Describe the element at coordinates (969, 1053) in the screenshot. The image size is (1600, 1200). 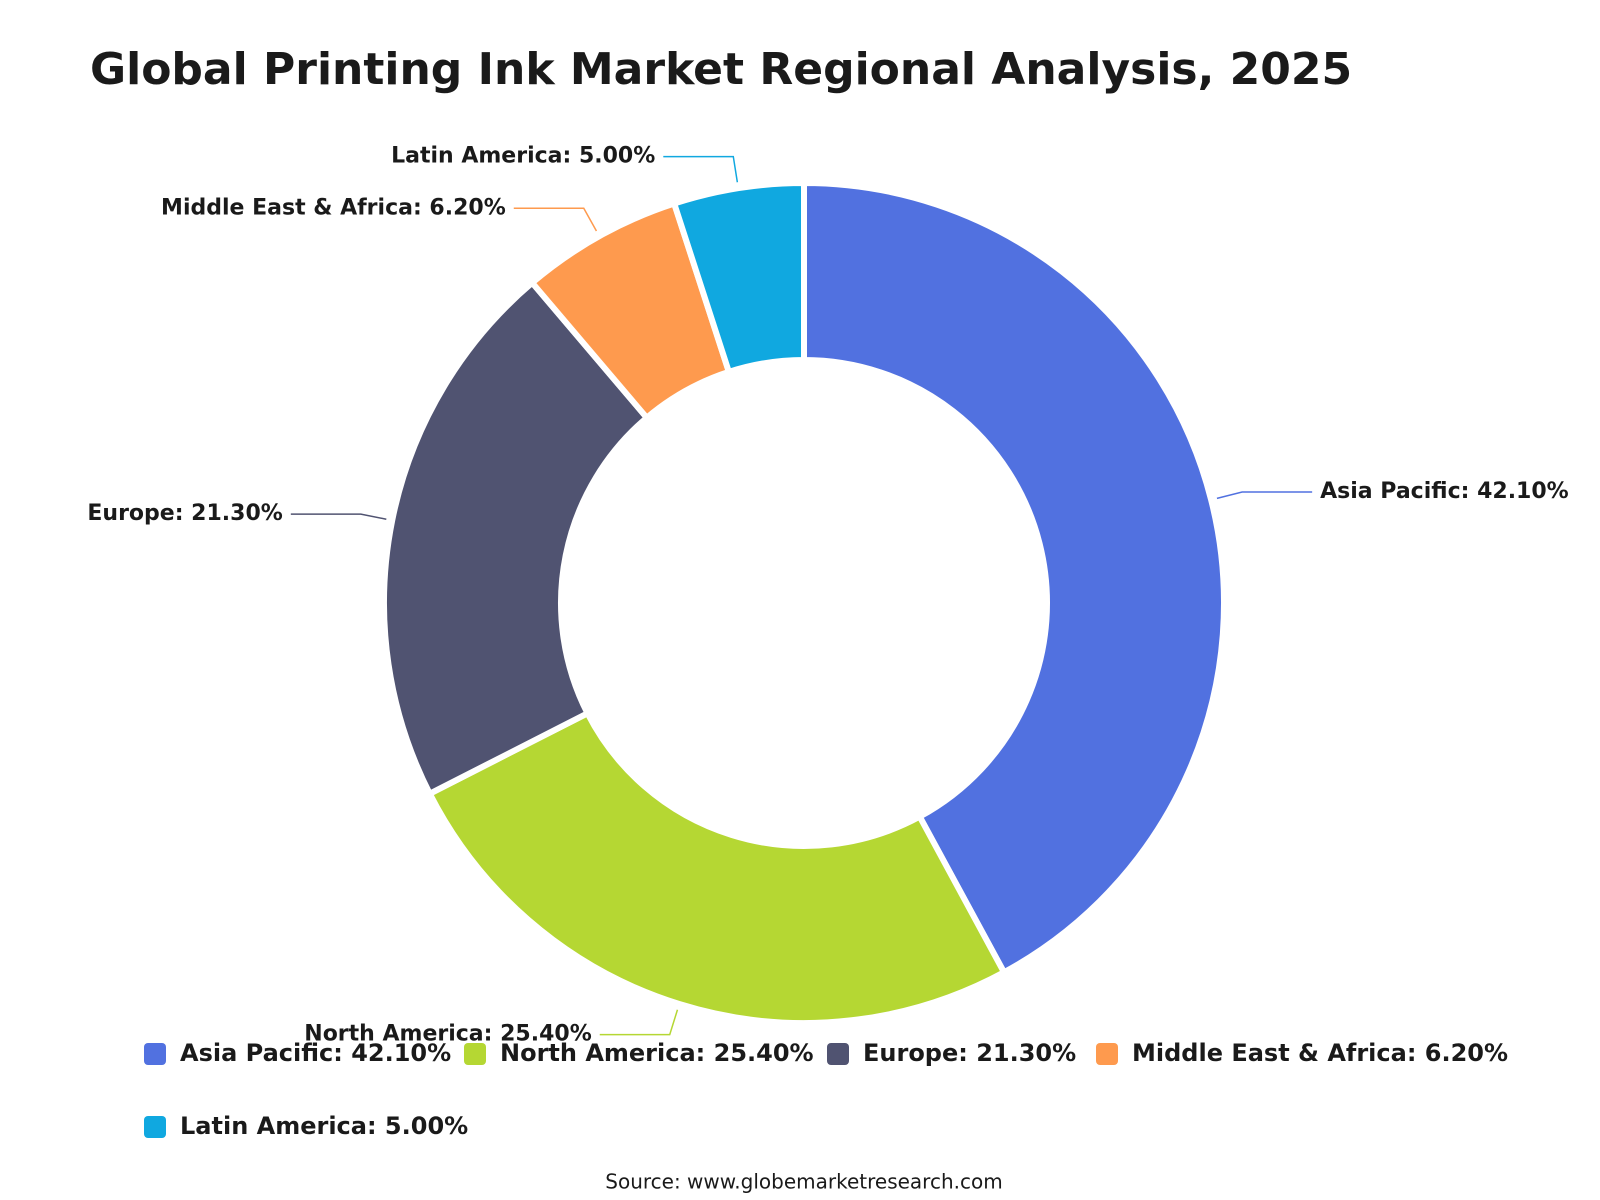
I see `legend-label: Europe: 21.30%` at that location.